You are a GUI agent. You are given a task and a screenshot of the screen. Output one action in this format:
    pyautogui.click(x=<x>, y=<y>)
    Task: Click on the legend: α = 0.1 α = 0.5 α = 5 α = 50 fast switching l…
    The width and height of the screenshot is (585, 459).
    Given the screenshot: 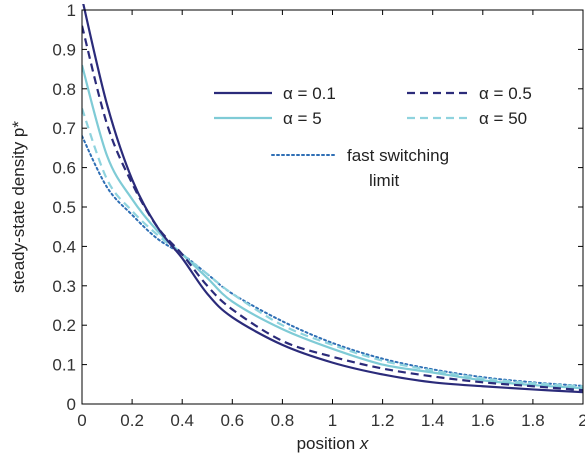 What is the action you would take?
    pyautogui.click(x=373, y=137)
    